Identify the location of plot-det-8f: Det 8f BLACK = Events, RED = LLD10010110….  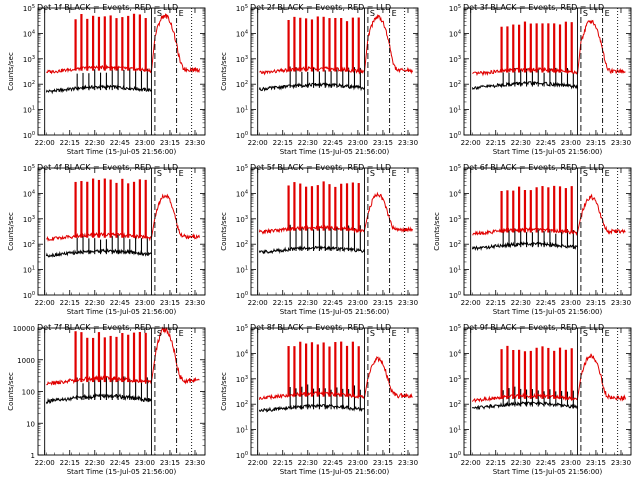
(319, 399).